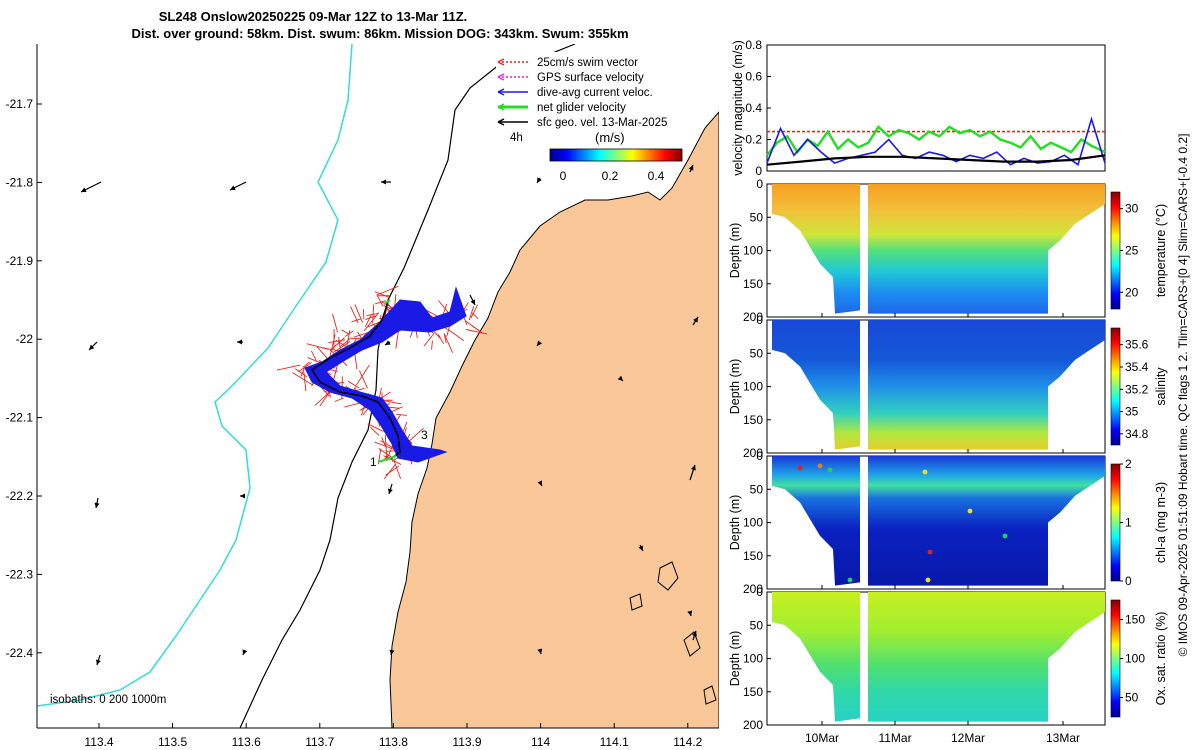 The width and height of the screenshot is (1200, 750). Describe the element at coordinates (753, 45) in the screenshot. I see `velocity-y-tick-label: 0.8` at that location.